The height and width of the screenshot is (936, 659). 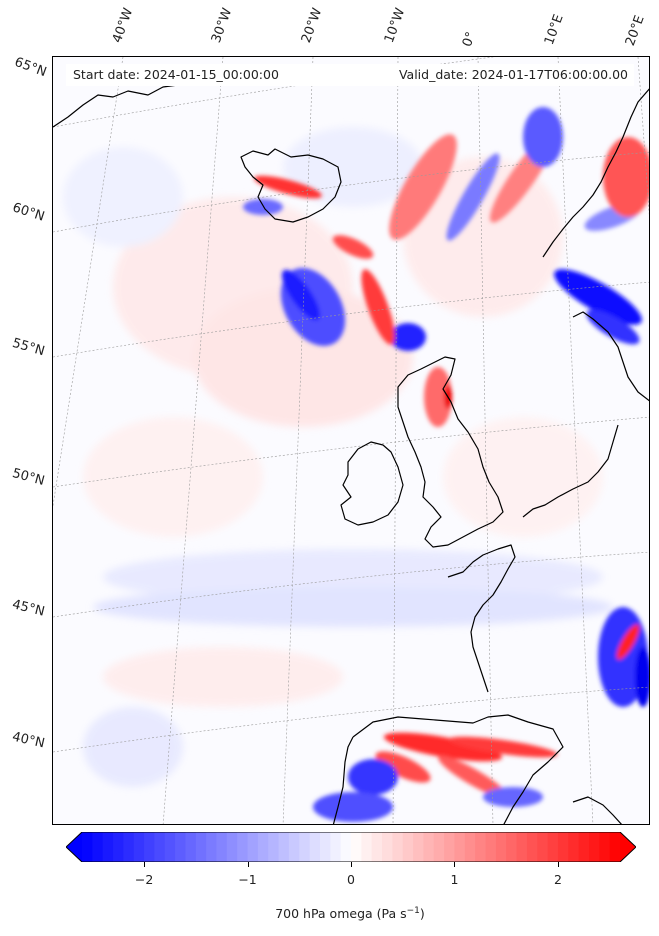 What do you see at coordinates (635, 31) in the screenshot?
I see `lon-label-20e: 20°E` at bounding box center [635, 31].